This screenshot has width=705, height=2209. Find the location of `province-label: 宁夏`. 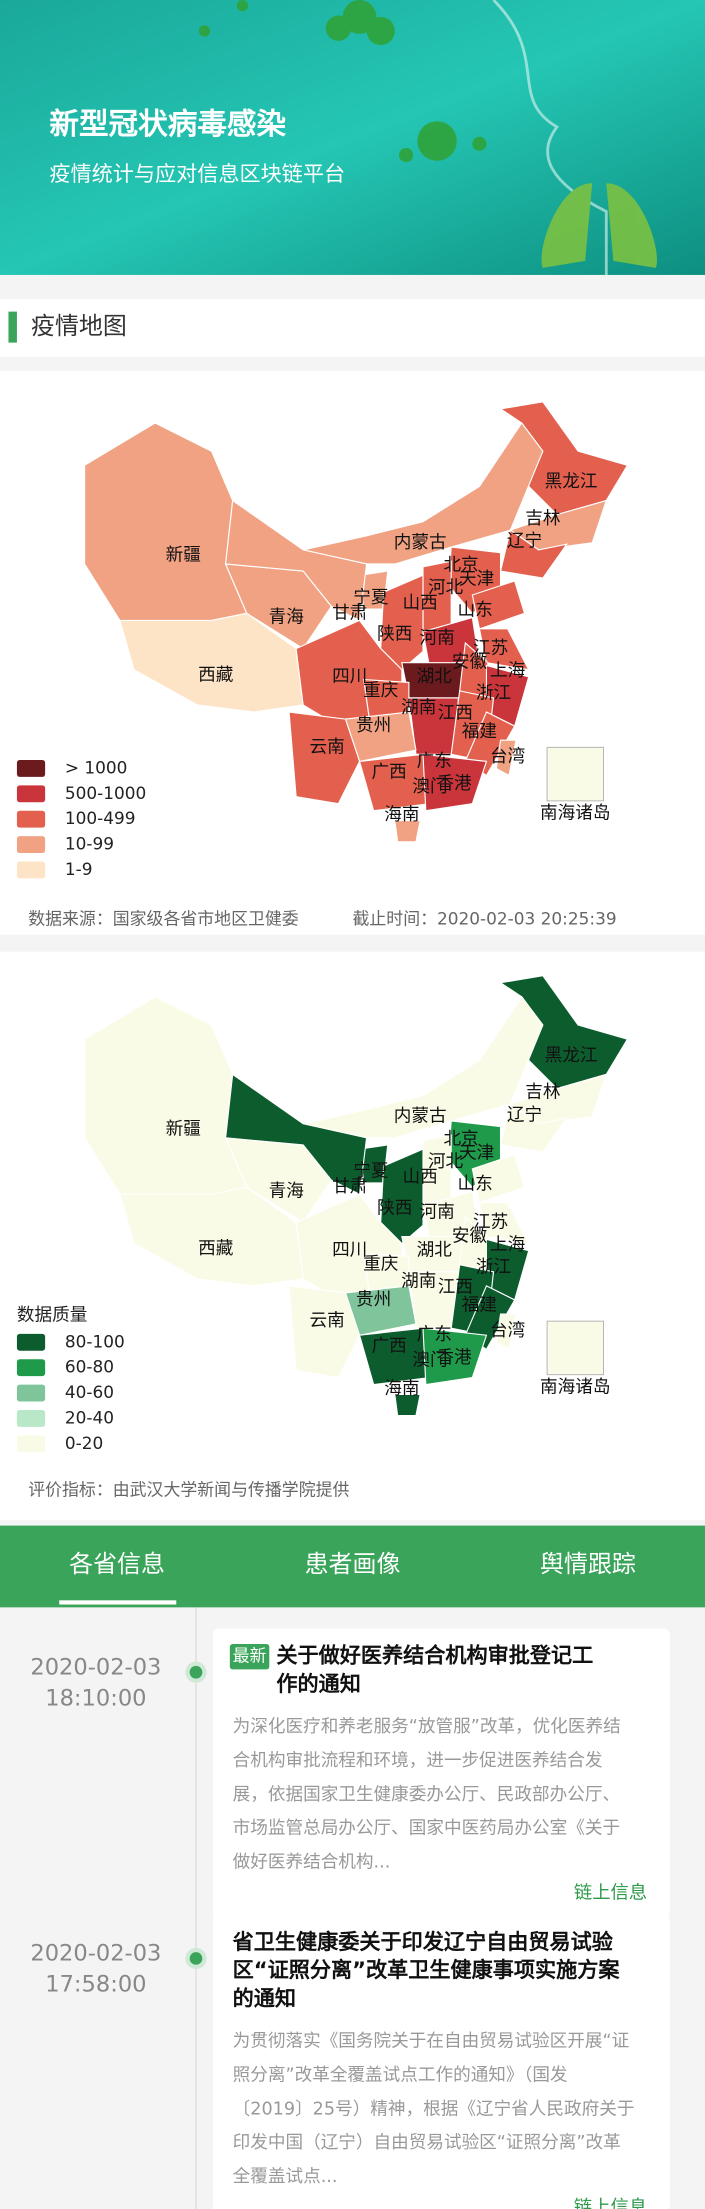

province-label: 宁夏 is located at coordinates (371, 598).